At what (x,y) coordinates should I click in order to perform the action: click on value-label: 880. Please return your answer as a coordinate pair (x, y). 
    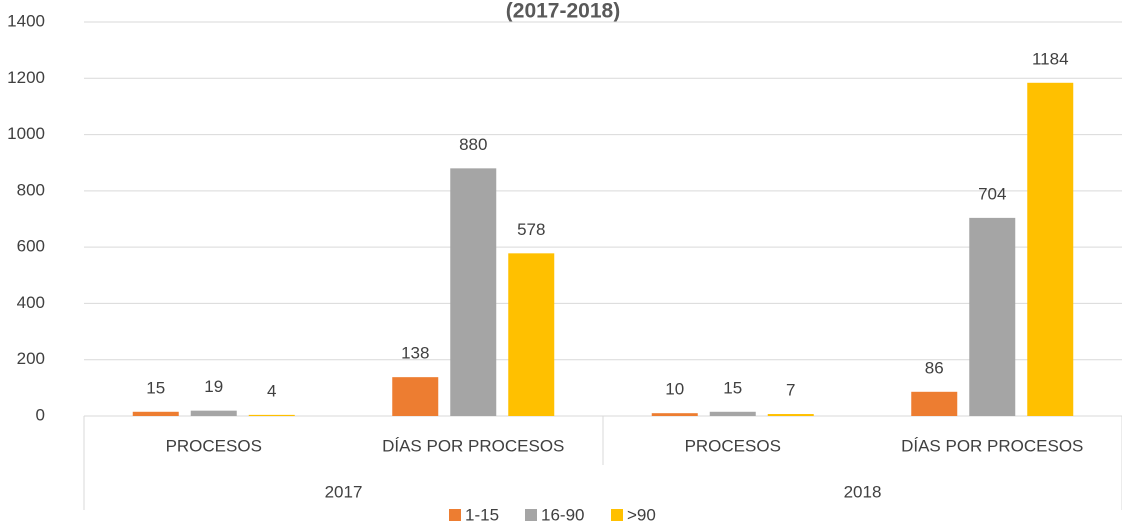
    Looking at the image, I should click on (473, 144).